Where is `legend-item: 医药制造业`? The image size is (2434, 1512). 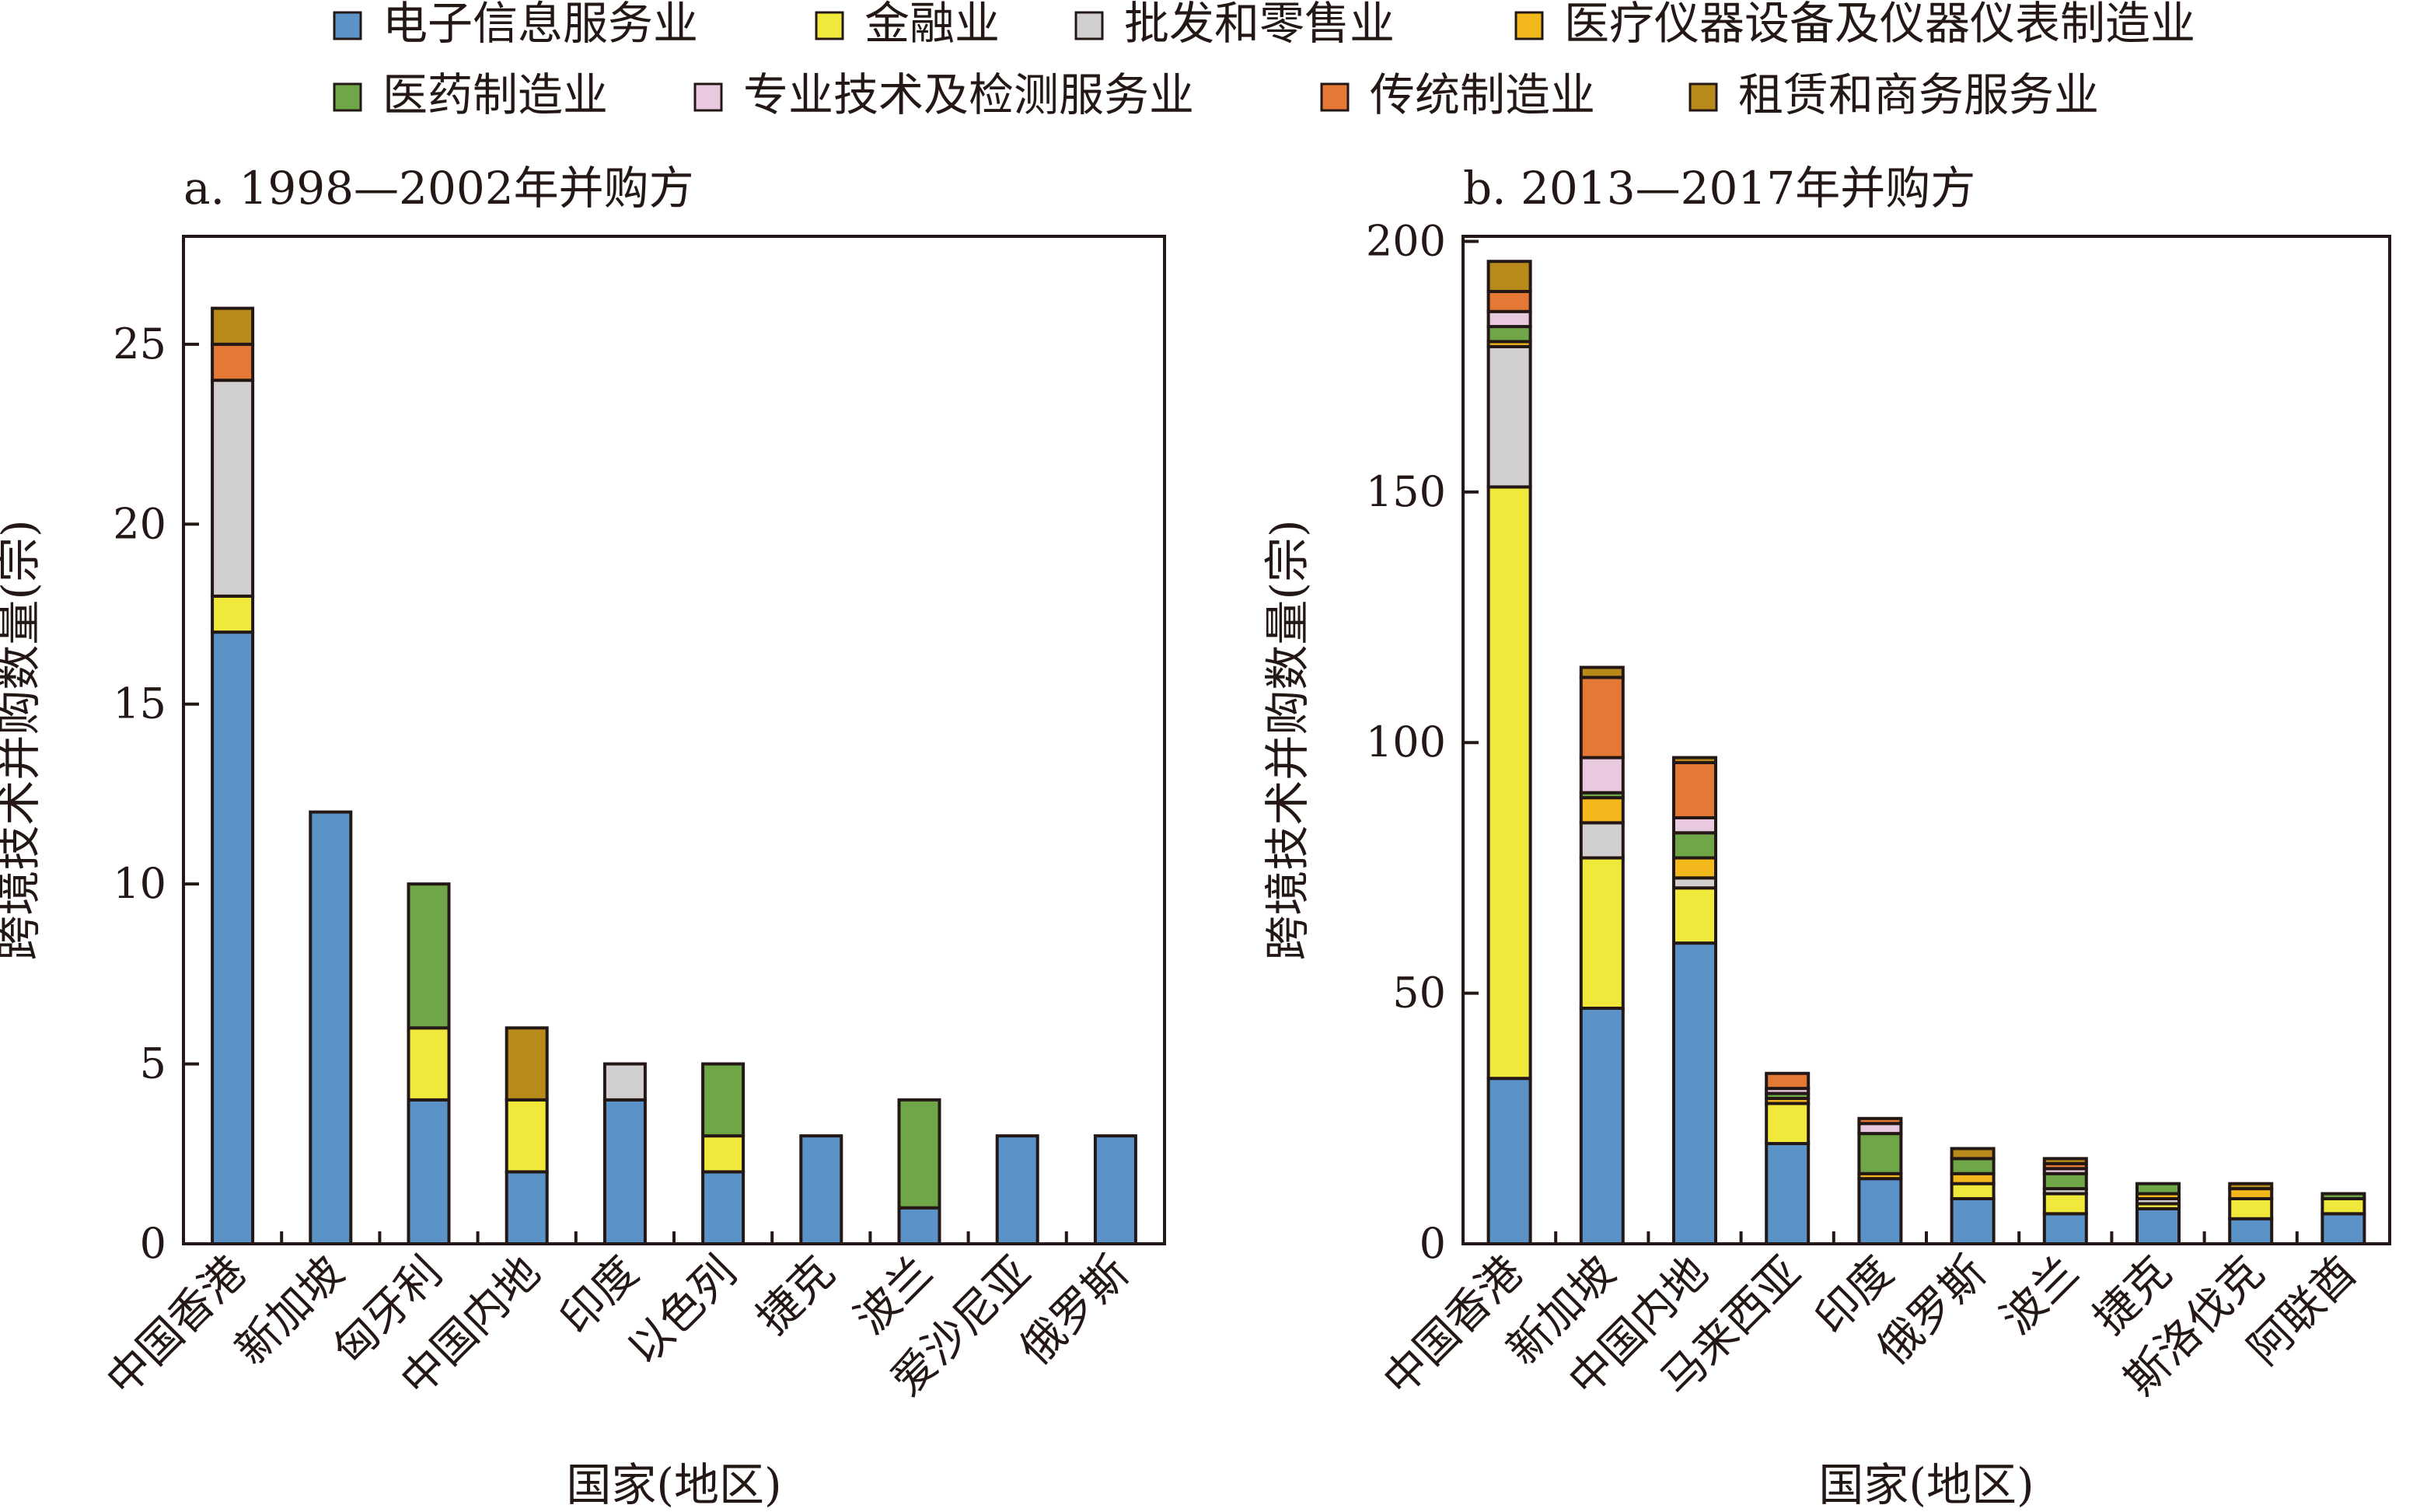 legend-item: 医药制造业 is located at coordinates (470, 94).